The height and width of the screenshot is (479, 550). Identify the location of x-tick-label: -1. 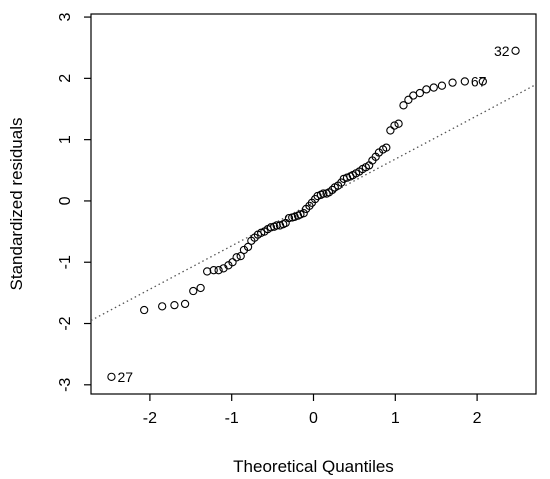
(232, 418).